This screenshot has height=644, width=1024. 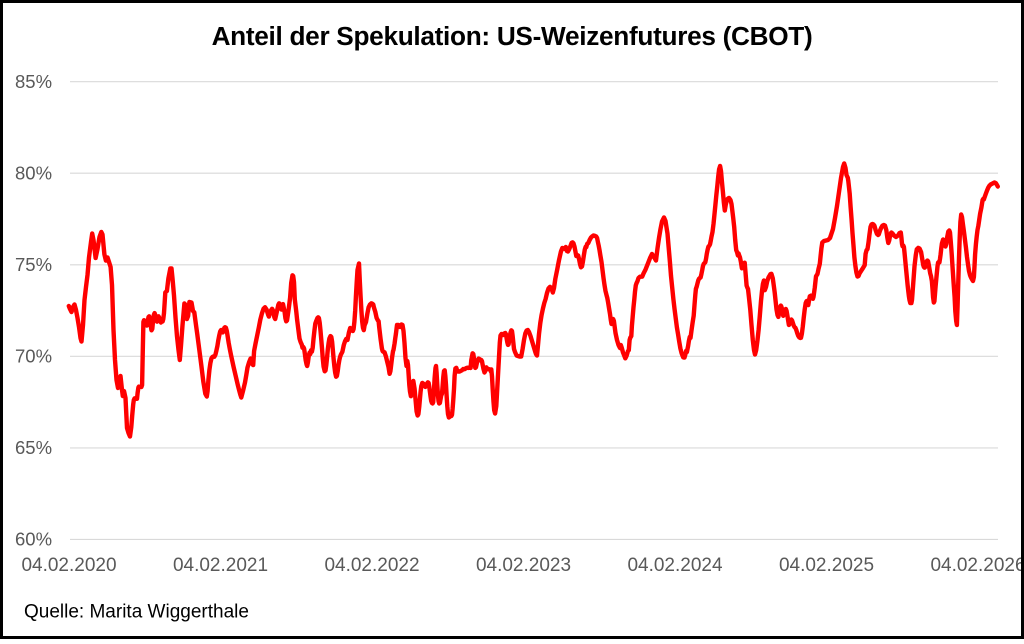 I want to click on svg-text: 04.02.2021, so click(x=220, y=565).